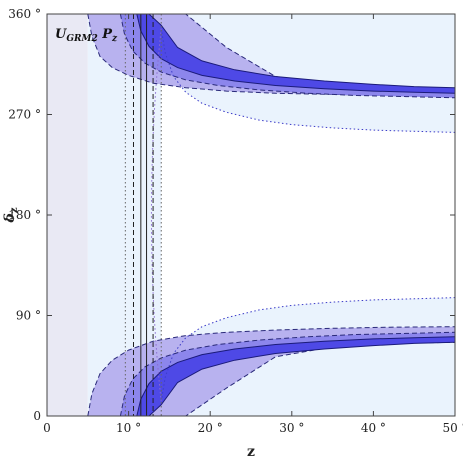  I want to click on contour-1sigma-lower-outer, so click(295, 376).